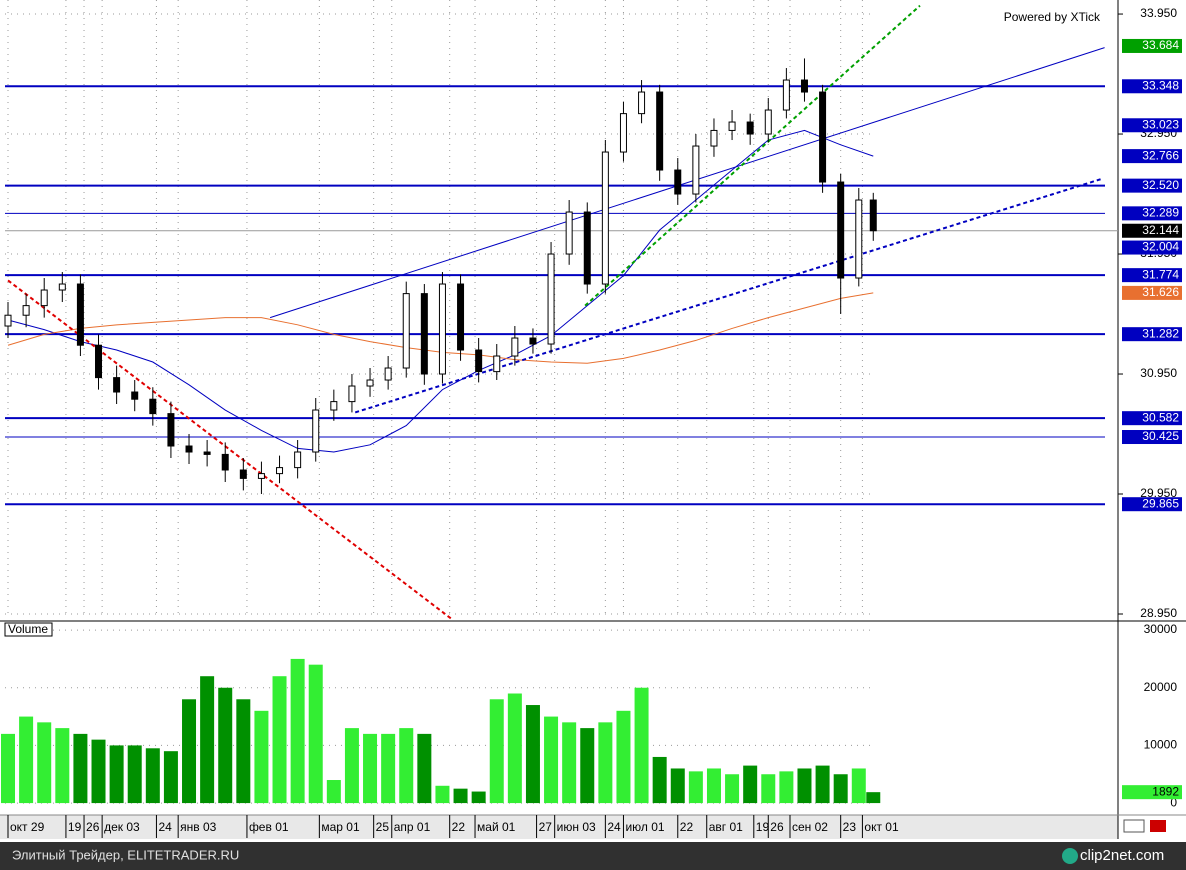 This screenshot has height=870, width=1186. I want to click on x-tick-label: сен 02, so click(810, 827).